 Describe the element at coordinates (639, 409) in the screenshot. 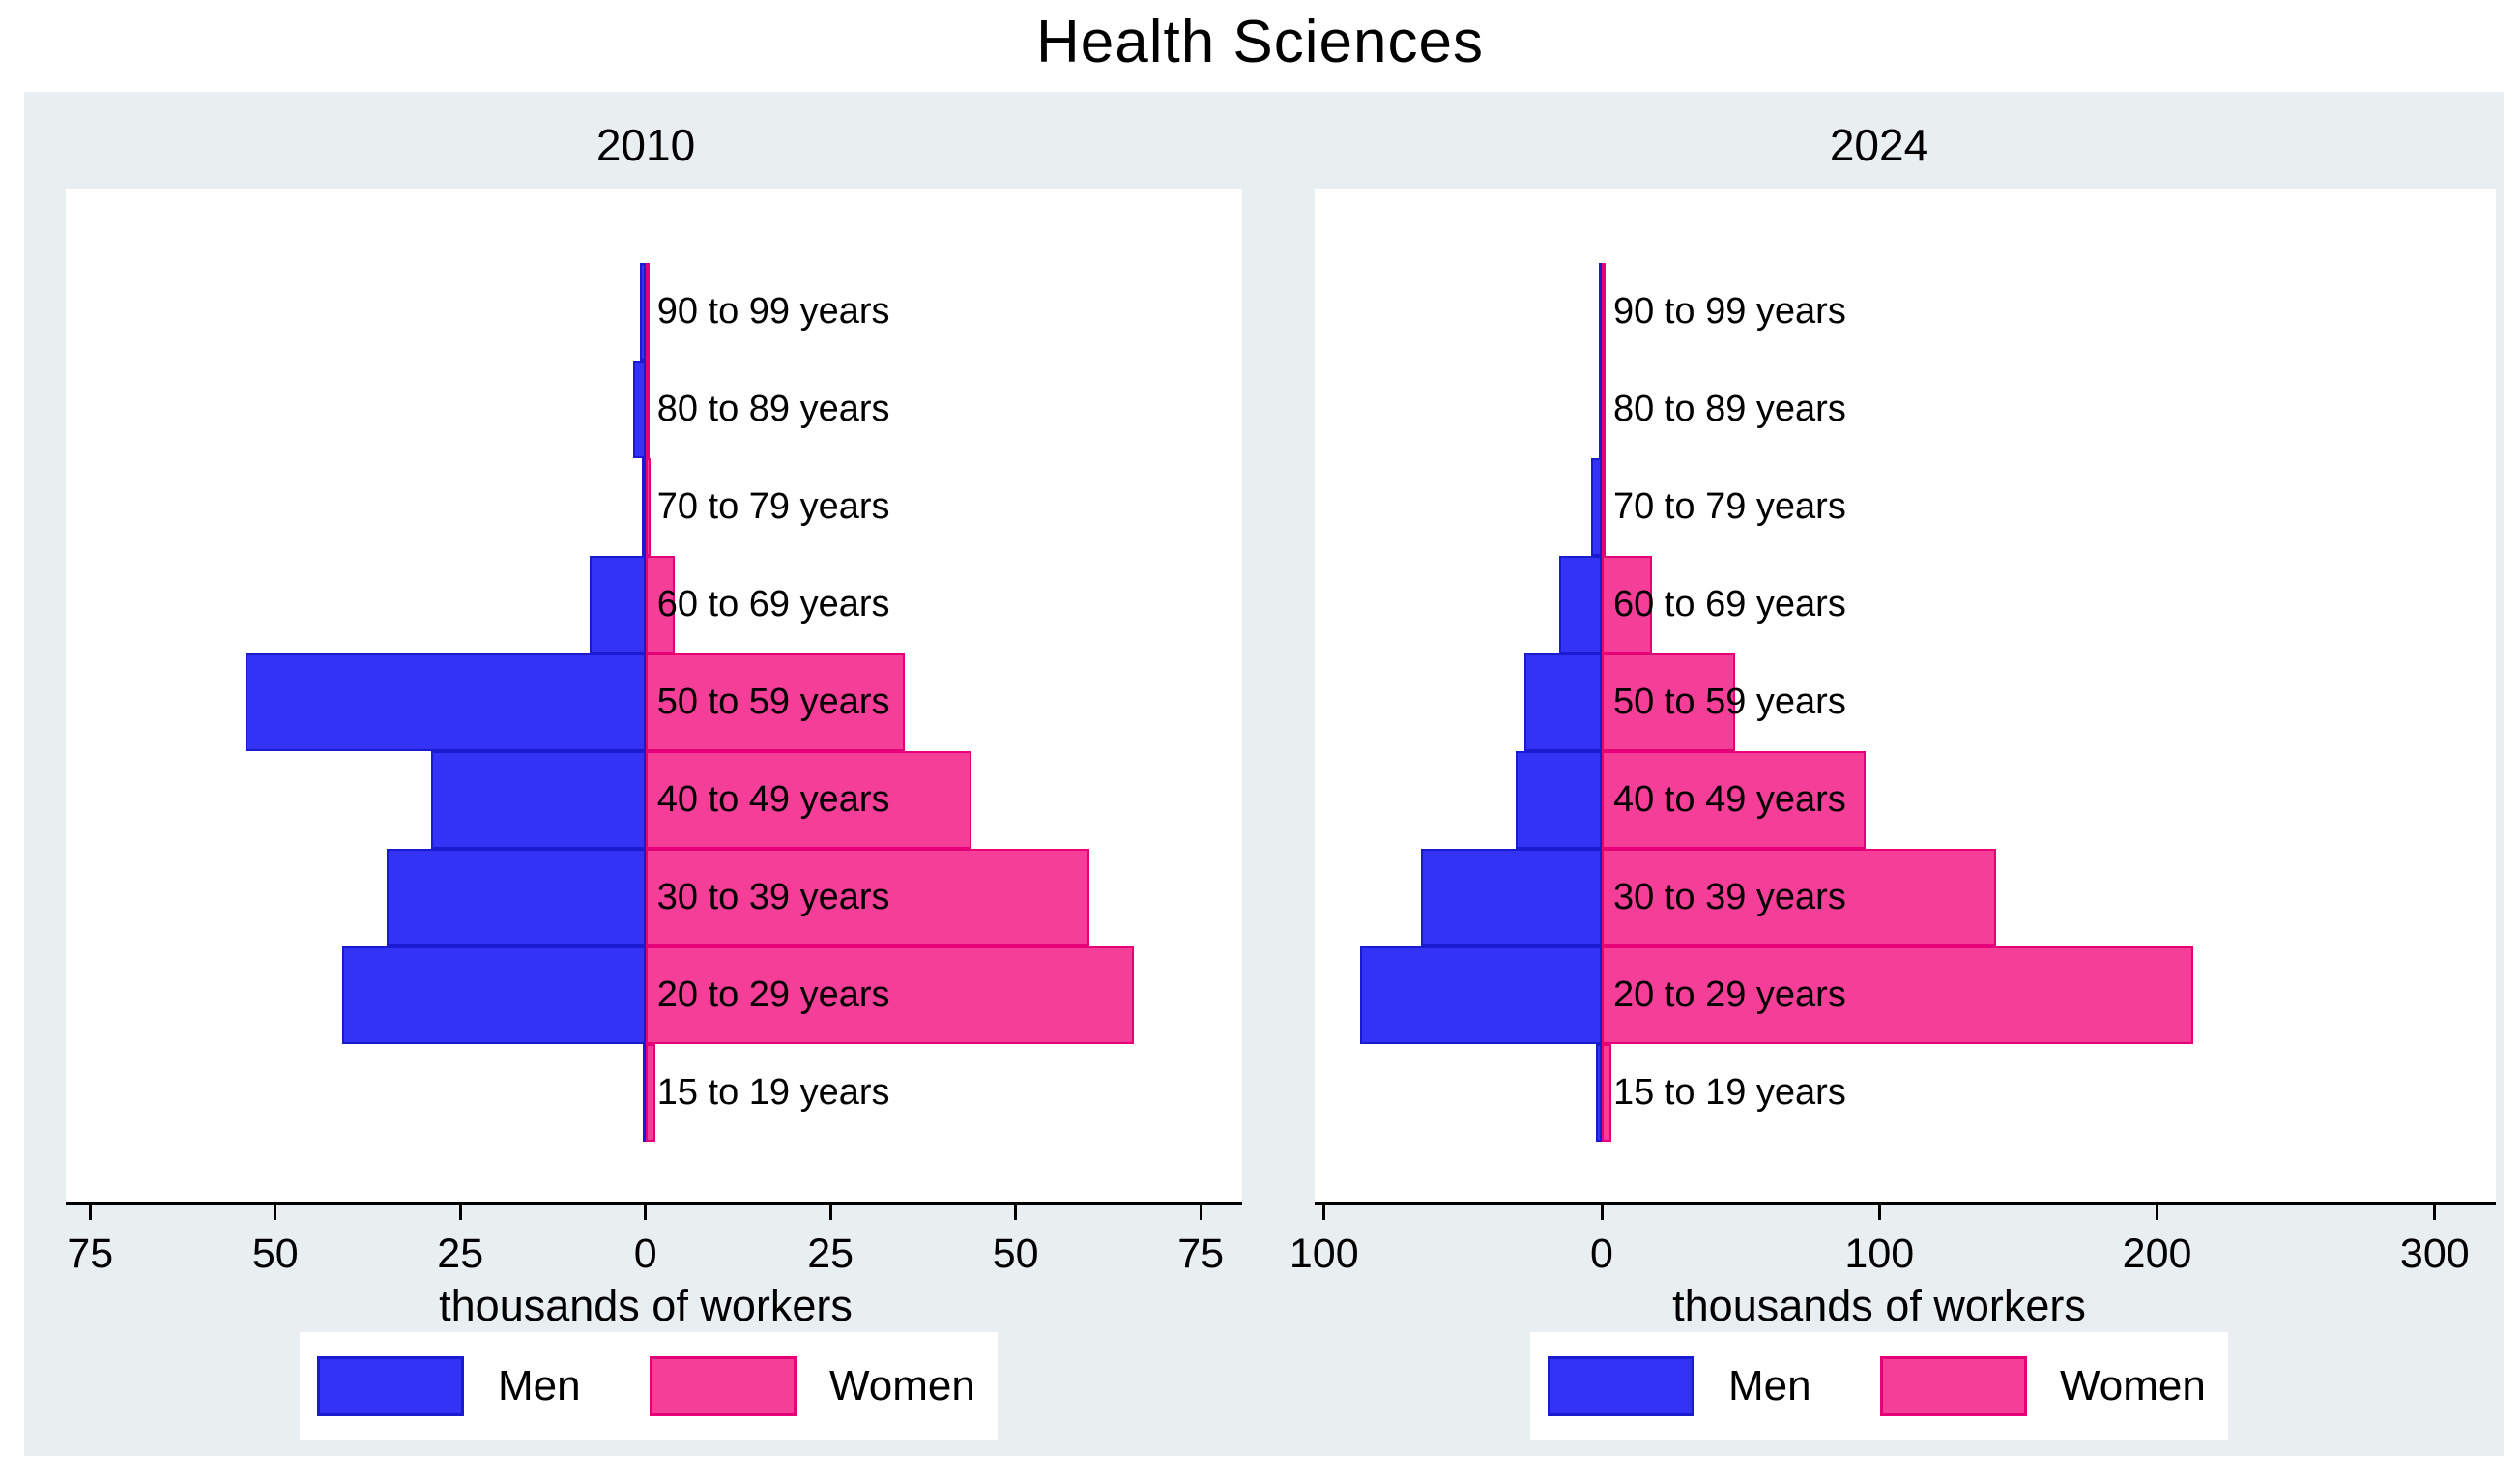

I see `bar-men-80-to-89-years` at that location.